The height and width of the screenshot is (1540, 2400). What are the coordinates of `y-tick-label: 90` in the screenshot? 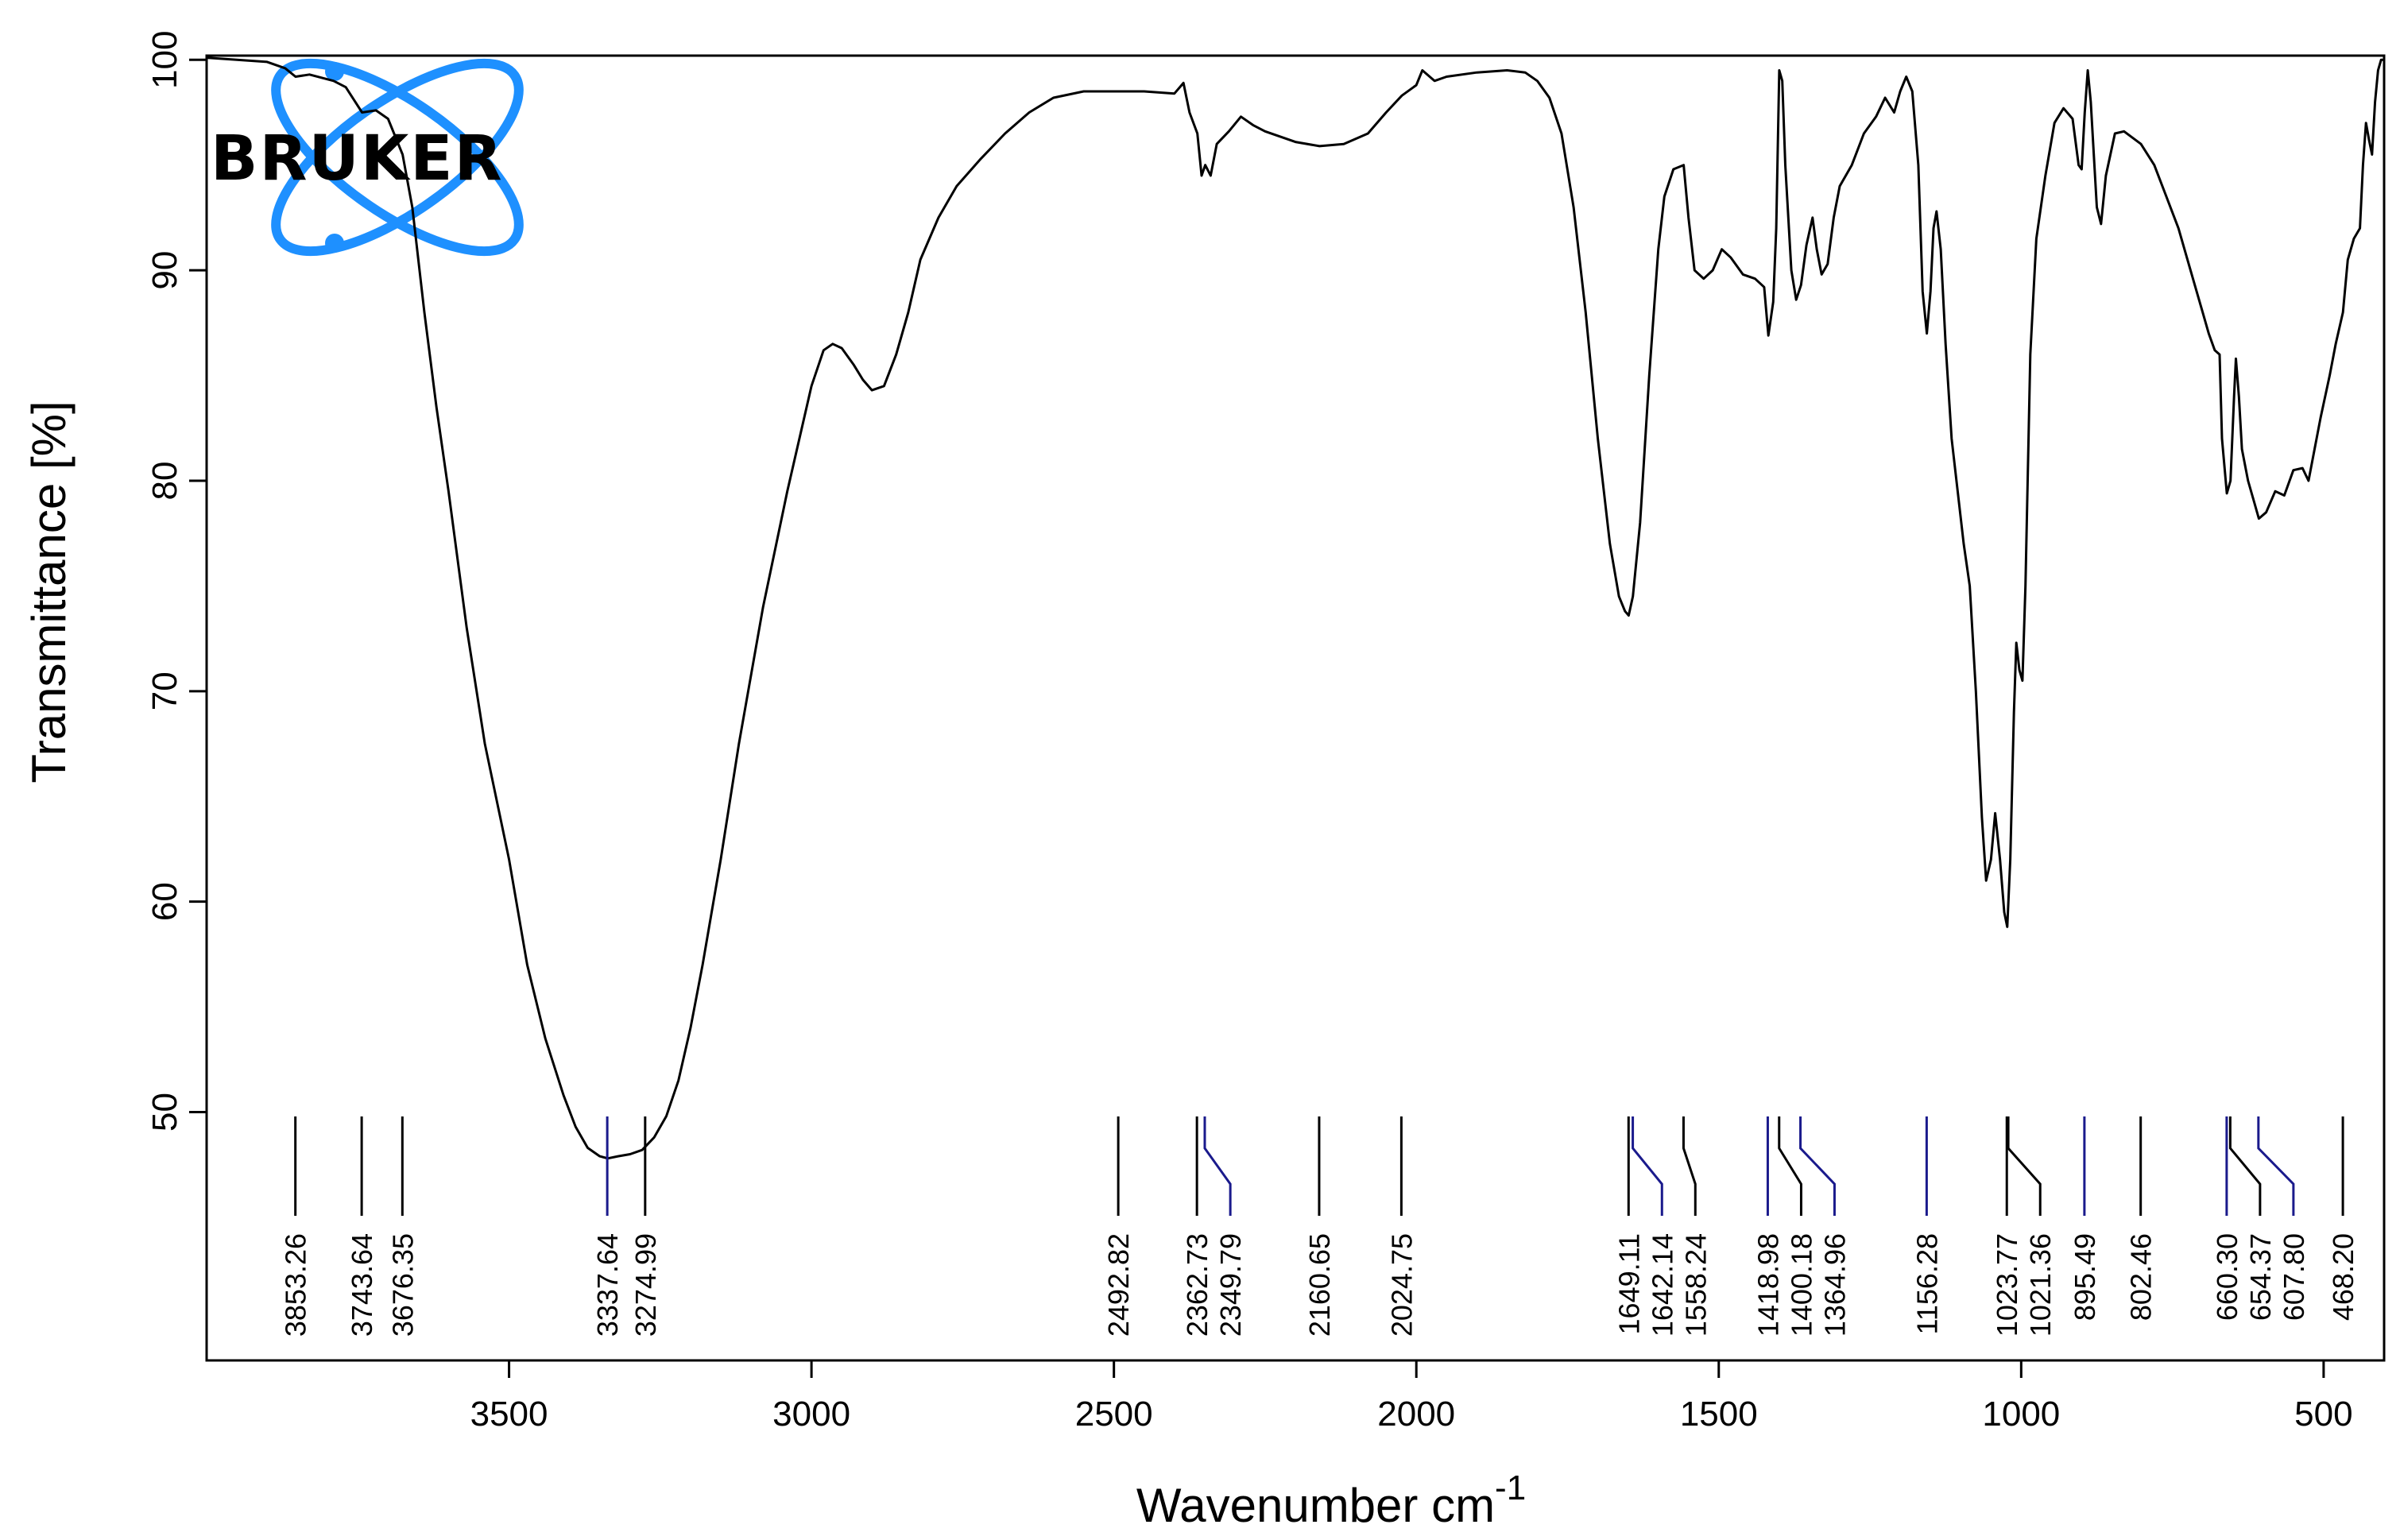 It's located at (164, 270).